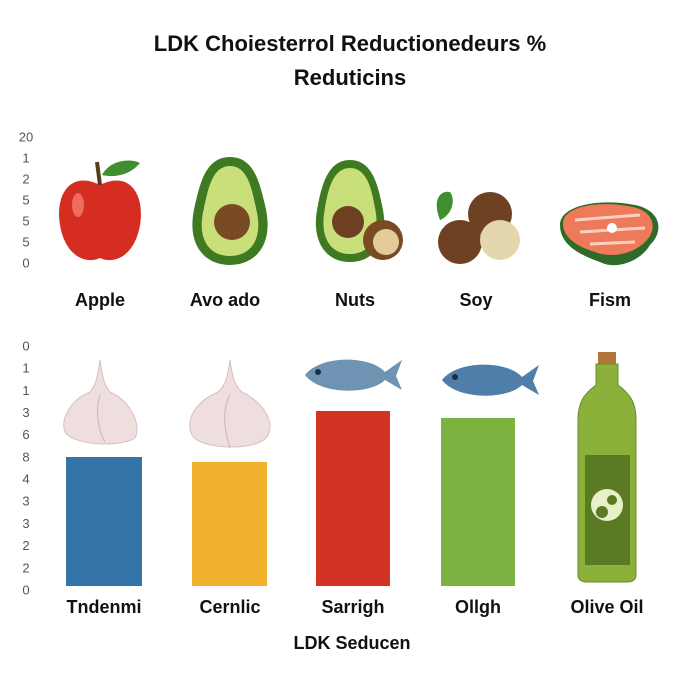 Image resolution: width=700 pixels, height=700 pixels. I want to click on axis-label: 6, so click(25, 434).